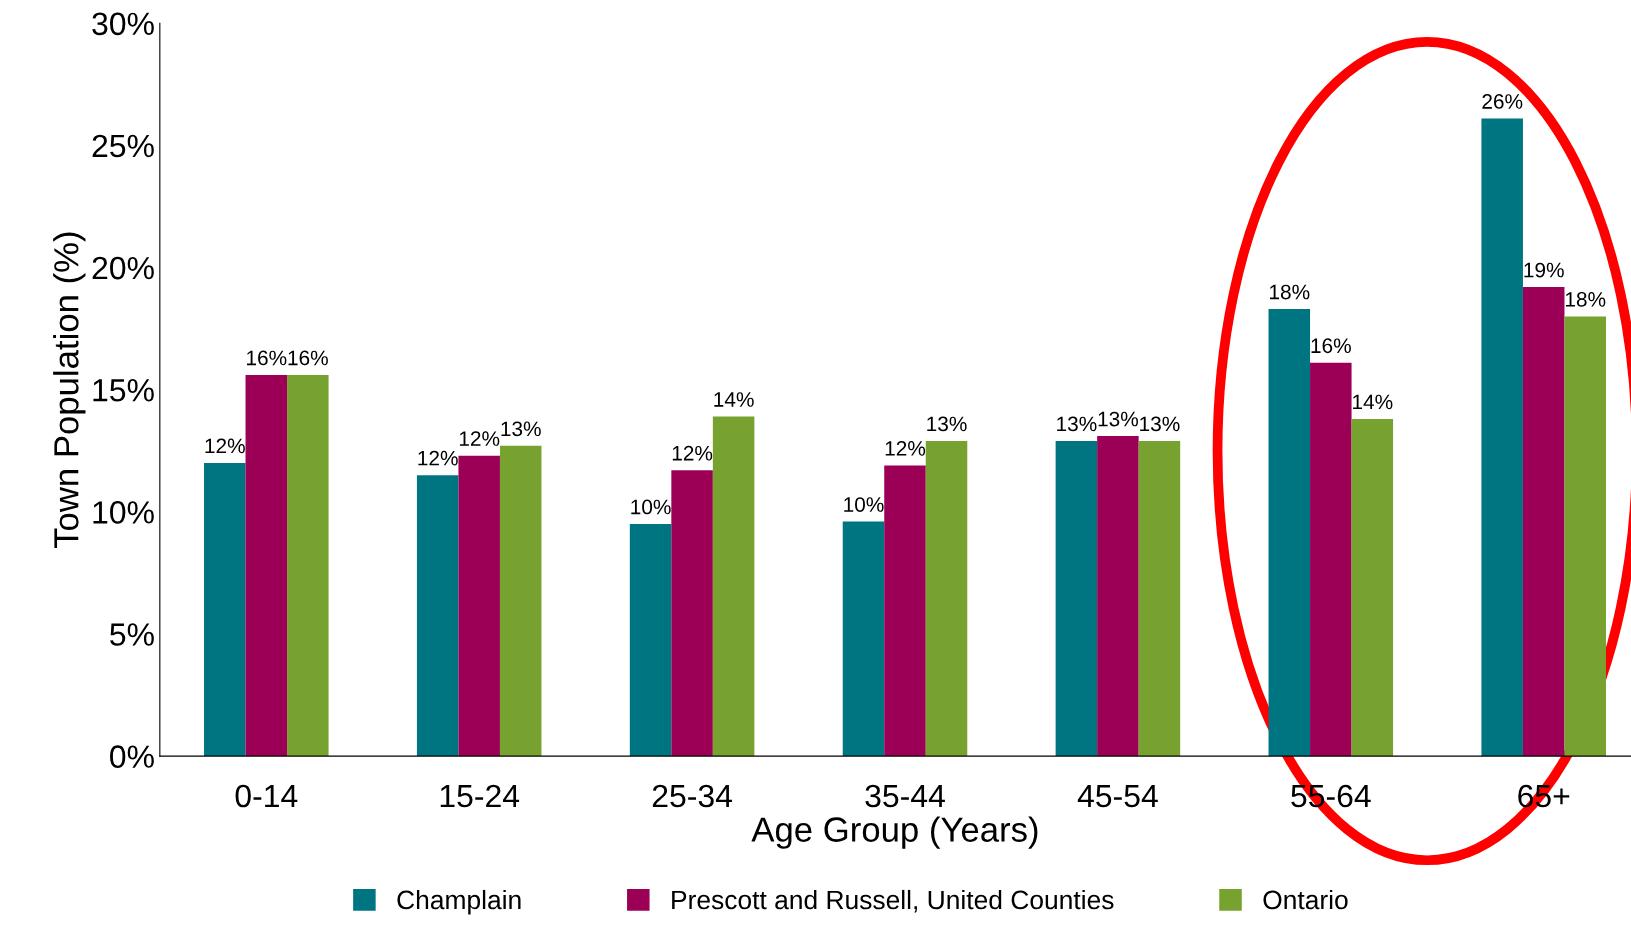 The width and height of the screenshot is (1631, 930). Describe the element at coordinates (1305, 899) in the screenshot. I see `legend-label: Ontario` at that location.